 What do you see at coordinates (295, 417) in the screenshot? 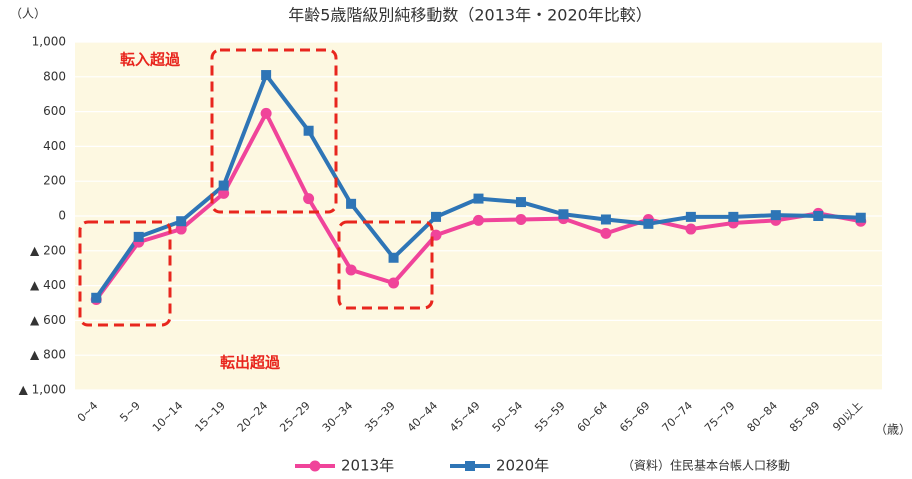
I see `x-tick-label: 25~29` at bounding box center [295, 417].